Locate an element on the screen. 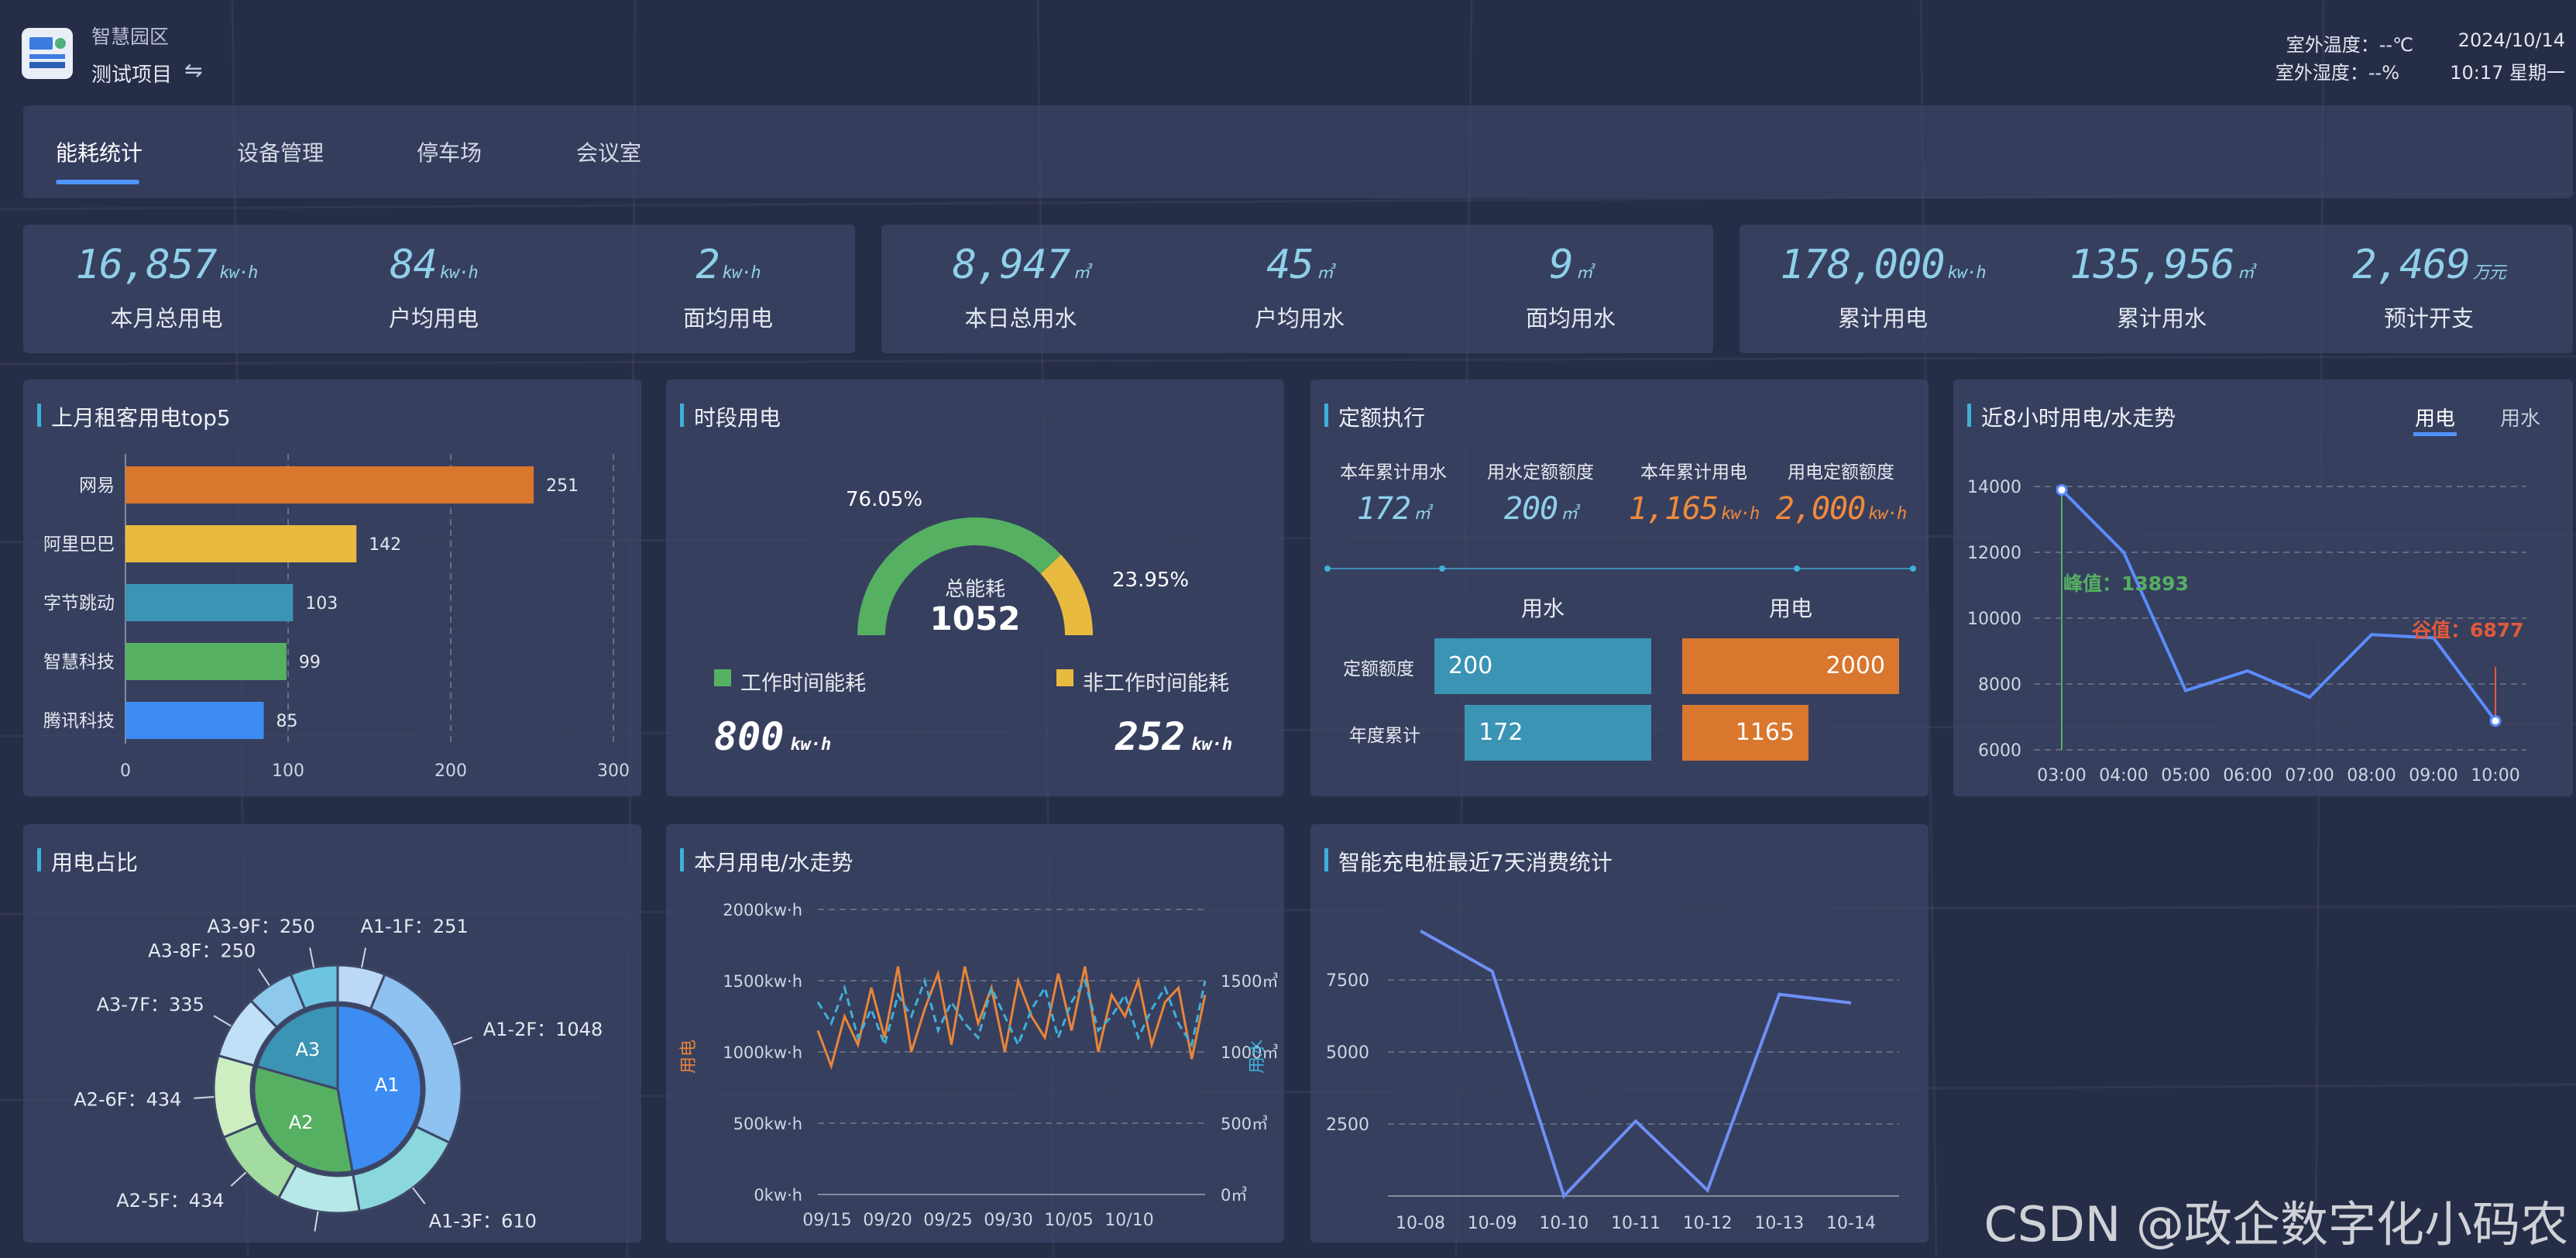 The height and width of the screenshot is (1258, 2576). project-name: 测试项目 is located at coordinates (132, 75).